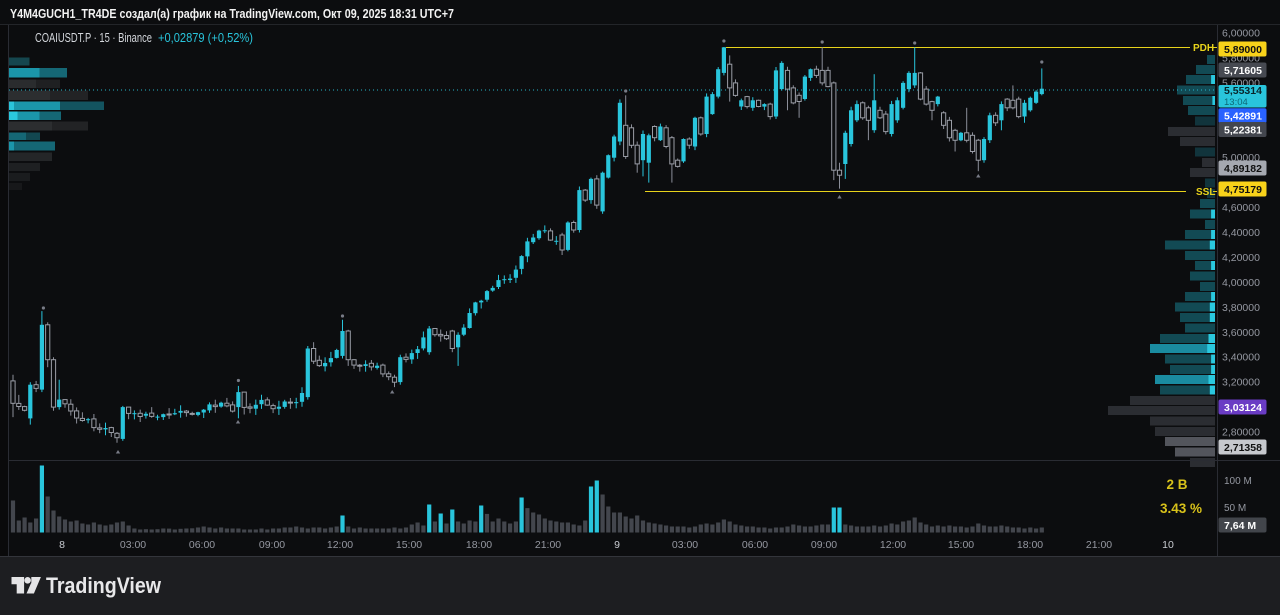  Describe the element at coordinates (1243, 117) in the screenshot. I see `svg-text: 5,42891` at that location.